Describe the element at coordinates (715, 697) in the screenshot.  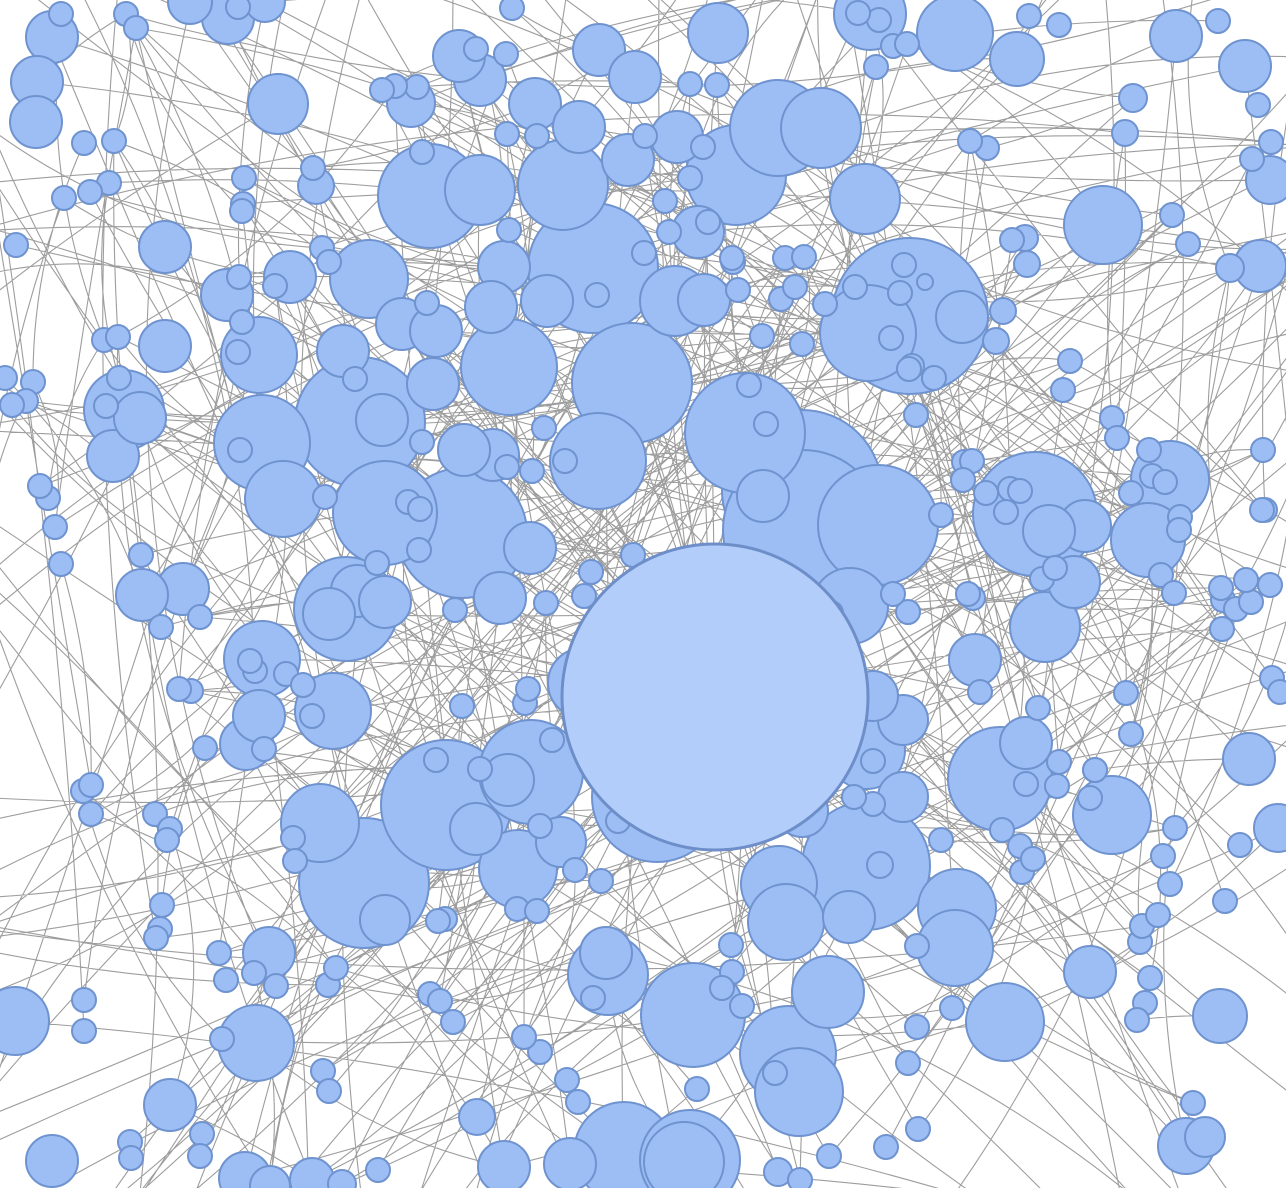
I see `selected-hub-node` at that location.